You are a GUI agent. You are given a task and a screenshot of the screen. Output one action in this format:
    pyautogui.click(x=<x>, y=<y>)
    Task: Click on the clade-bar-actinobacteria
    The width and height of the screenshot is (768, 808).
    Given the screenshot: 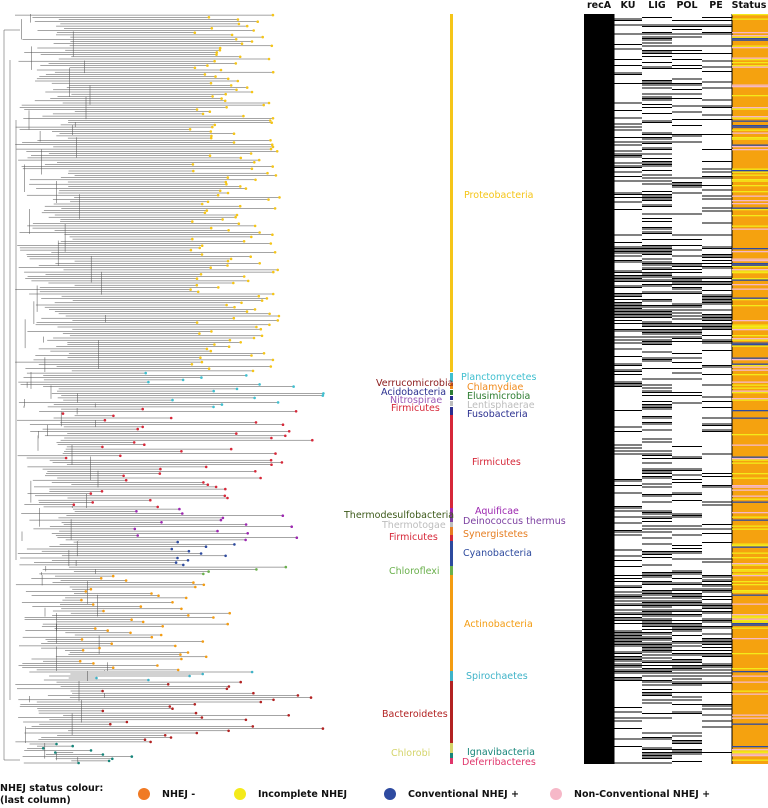 What is the action you would take?
    pyautogui.click(x=451, y=623)
    